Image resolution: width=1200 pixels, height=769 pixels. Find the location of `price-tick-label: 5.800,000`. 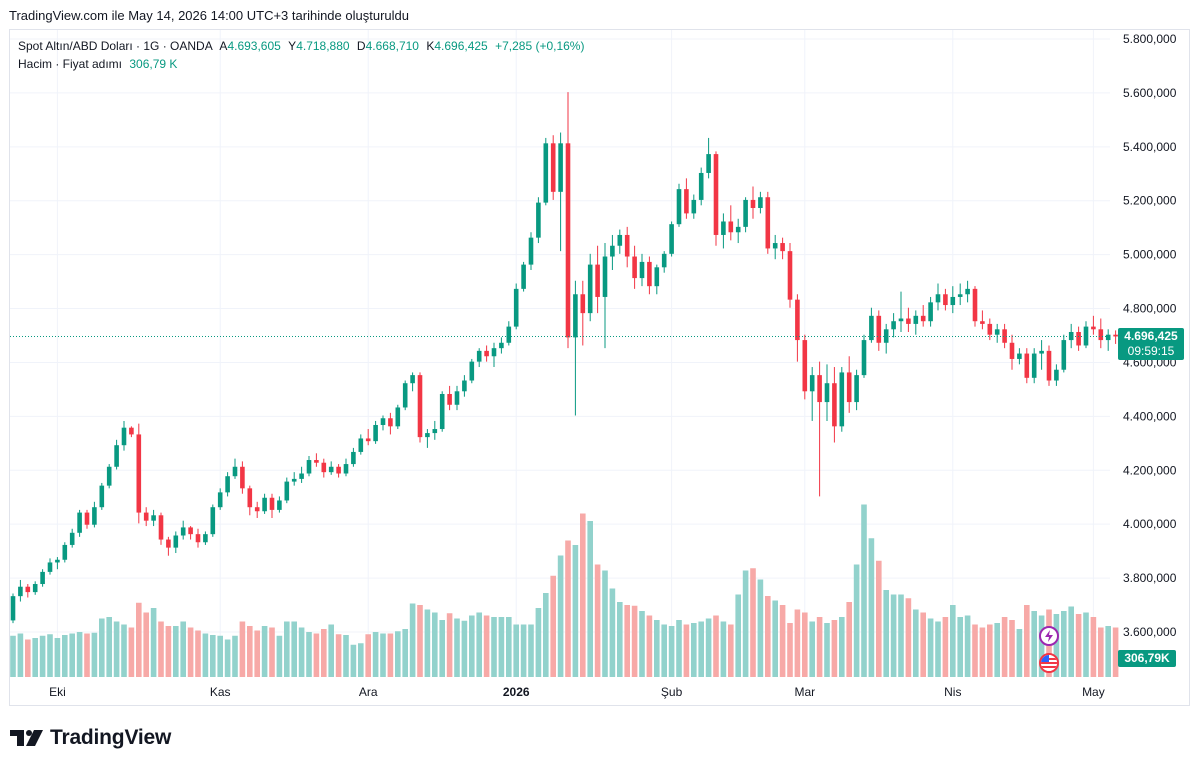

price-tick-label: 5.800,000 is located at coordinates (1150, 39).